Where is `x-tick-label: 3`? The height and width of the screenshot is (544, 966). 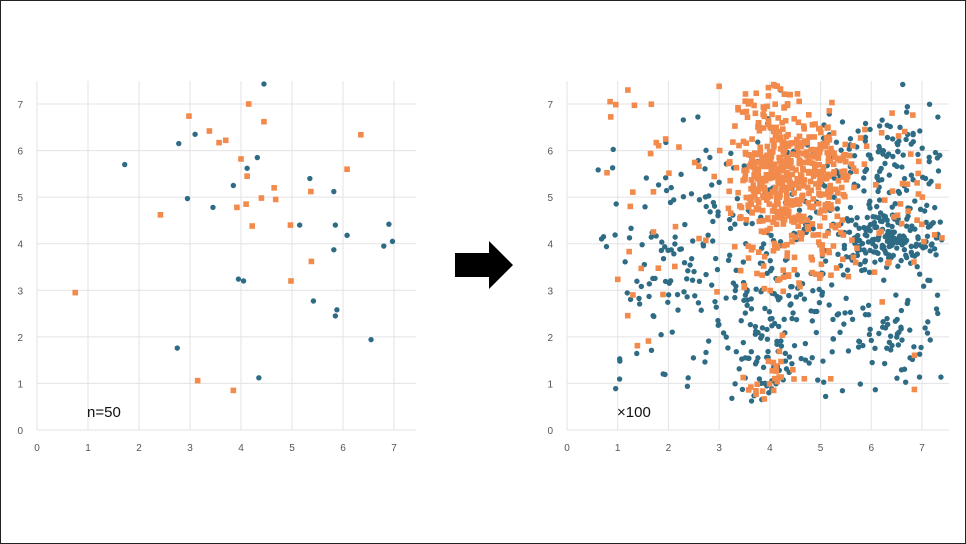 x-tick-label: 3 is located at coordinates (719, 448).